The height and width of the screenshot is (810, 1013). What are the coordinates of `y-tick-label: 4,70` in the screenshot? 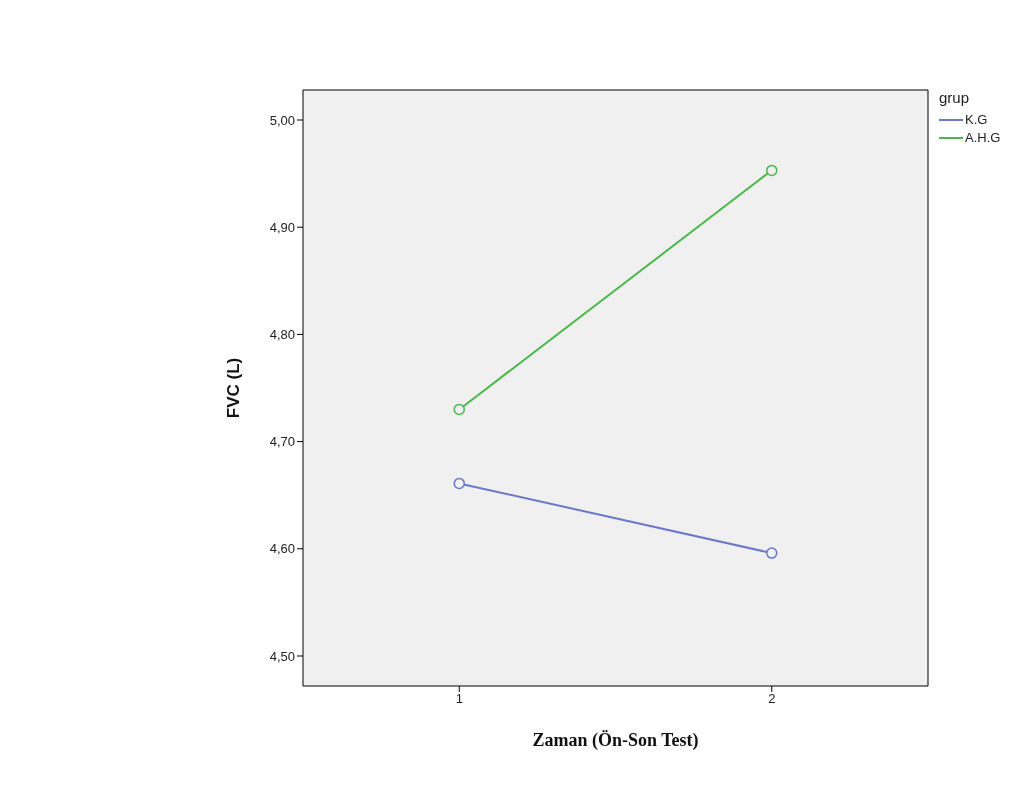 It's located at (282, 442).